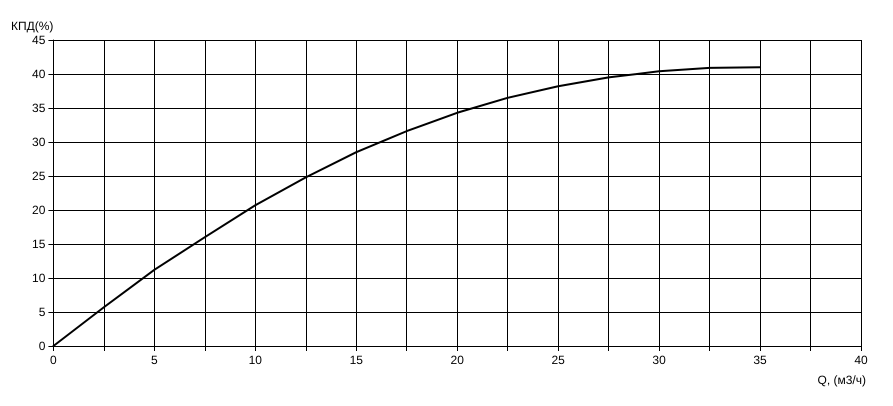 The image size is (893, 406). I want to click on x-tick-label: 35, so click(760, 360).